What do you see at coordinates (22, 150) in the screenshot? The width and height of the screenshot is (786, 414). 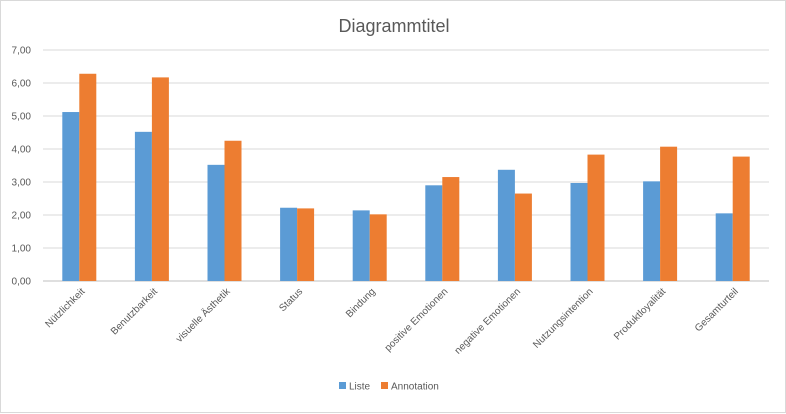 I see `y-tick-label: 4,00` at bounding box center [22, 150].